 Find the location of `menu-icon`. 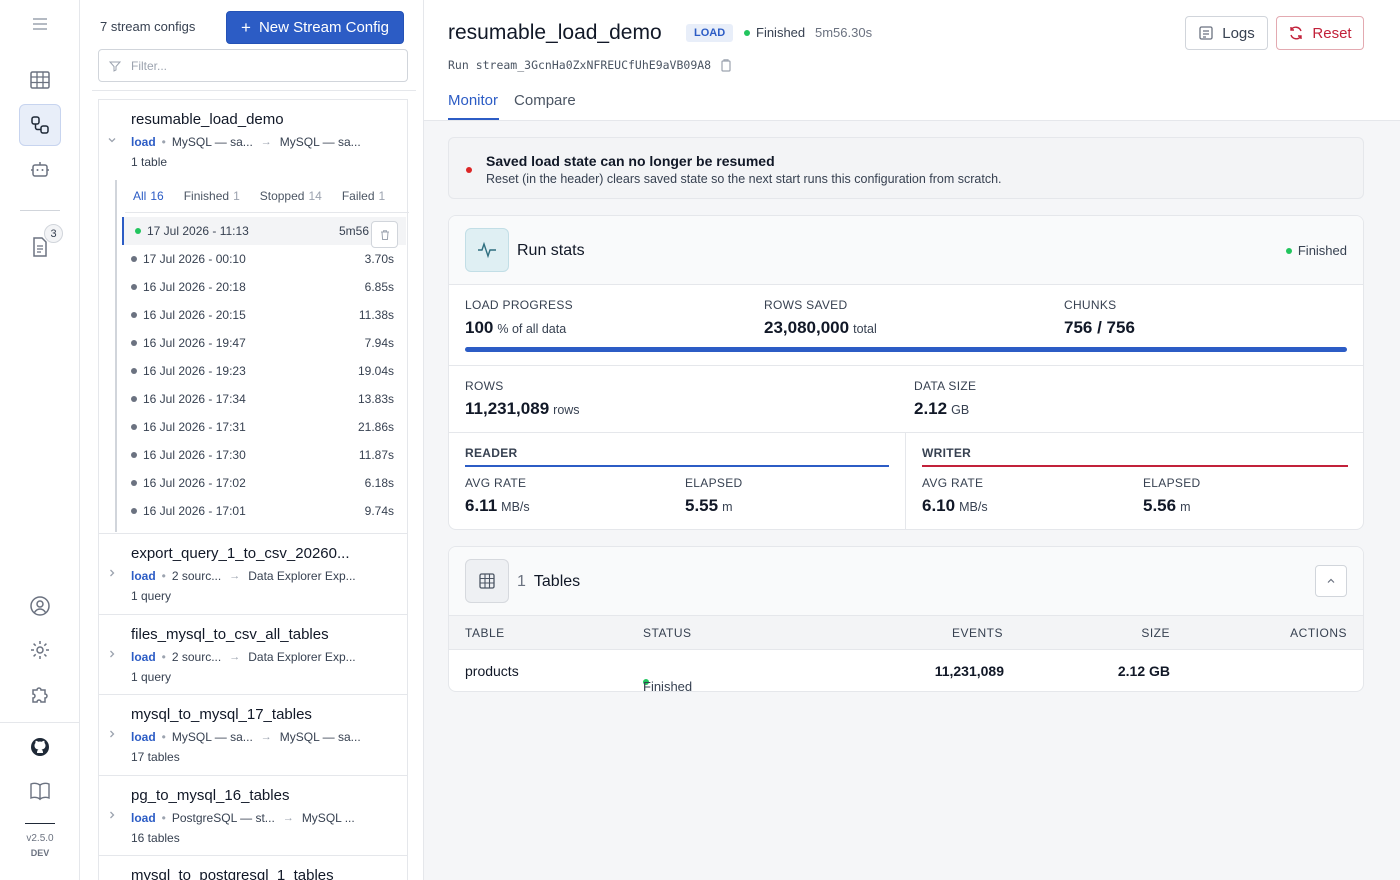

menu-icon is located at coordinates (40, 24).